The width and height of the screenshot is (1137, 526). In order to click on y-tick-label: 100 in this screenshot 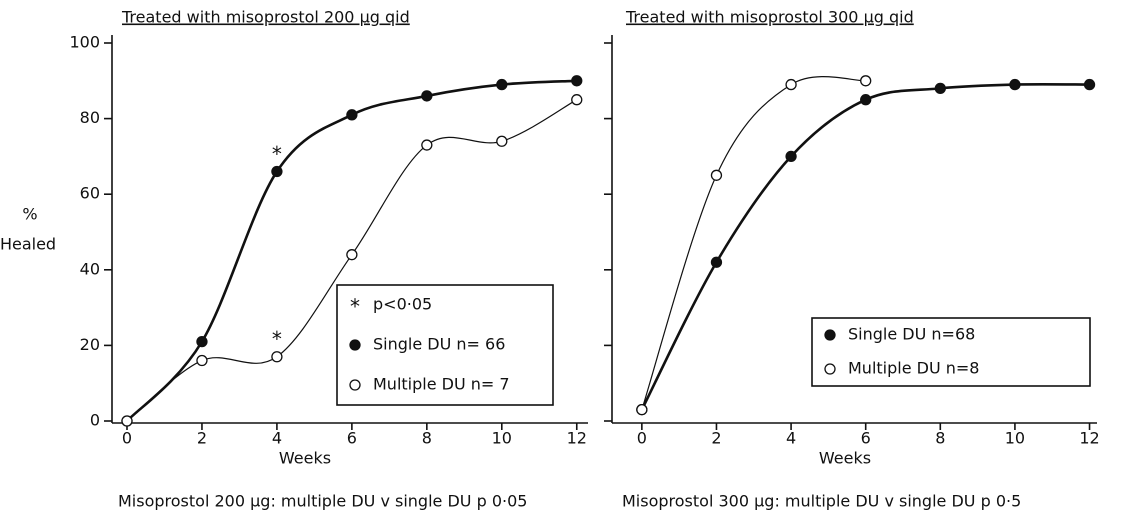, I will do `click(84, 42)`.